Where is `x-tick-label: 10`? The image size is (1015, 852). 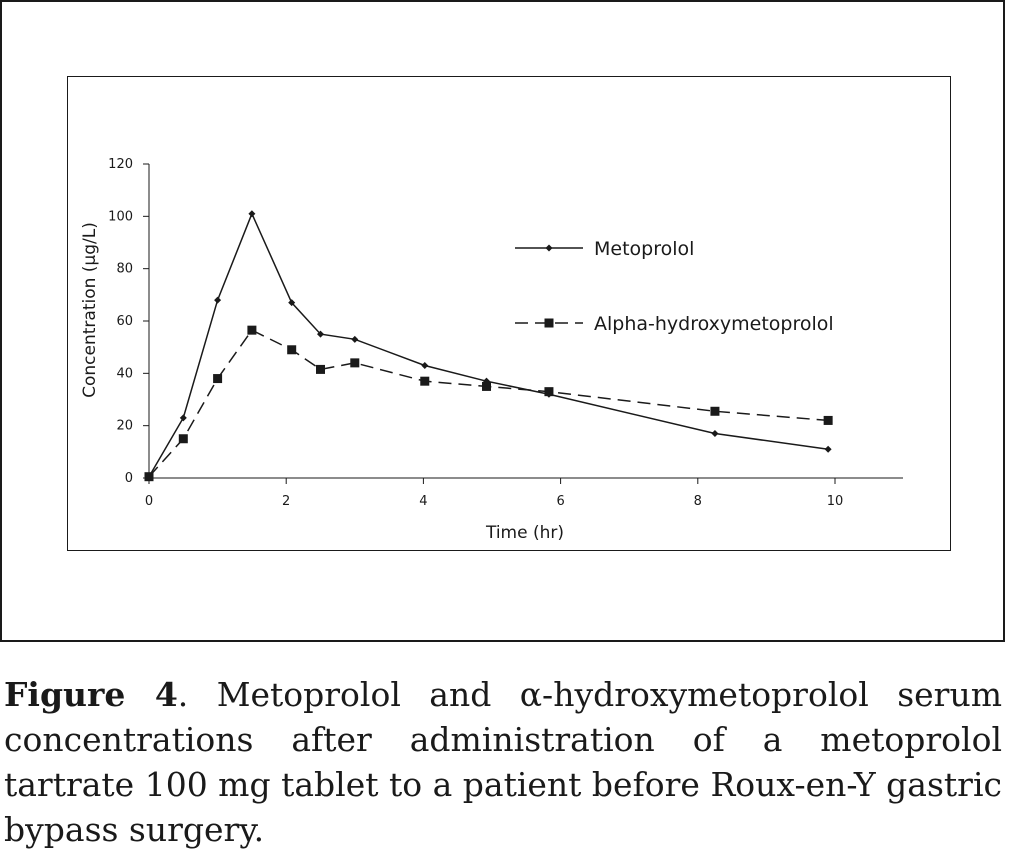
x-tick-label: 10 is located at coordinates (835, 501).